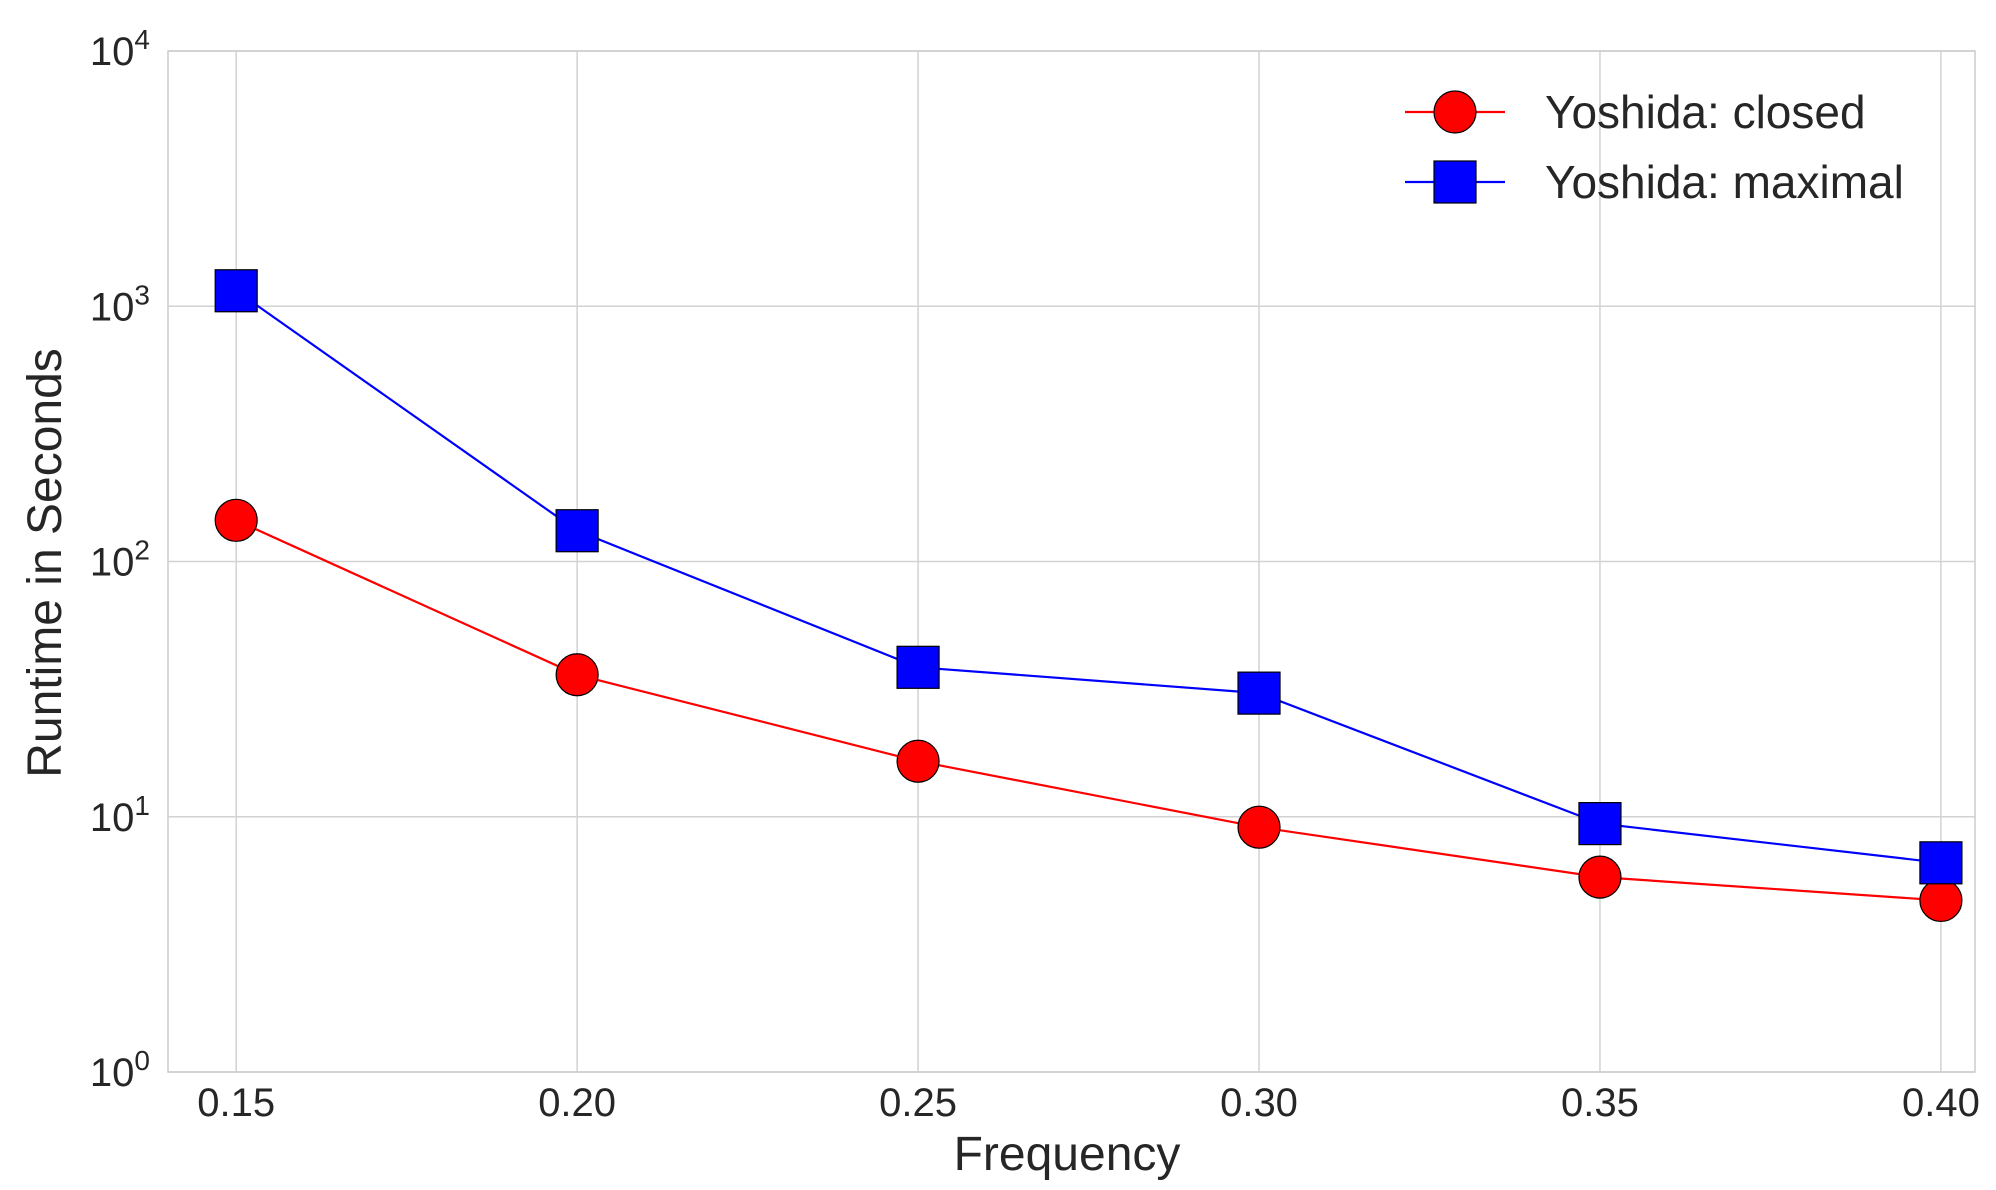 The height and width of the screenshot is (1190, 1996). I want to click on y-tick-label: 10¹, so click(120, 815).